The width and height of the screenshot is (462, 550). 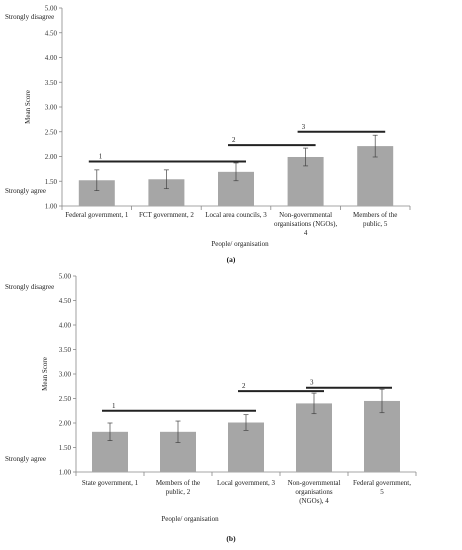 I want to click on x-tick-label: Local government, 3, so click(x=246, y=483).